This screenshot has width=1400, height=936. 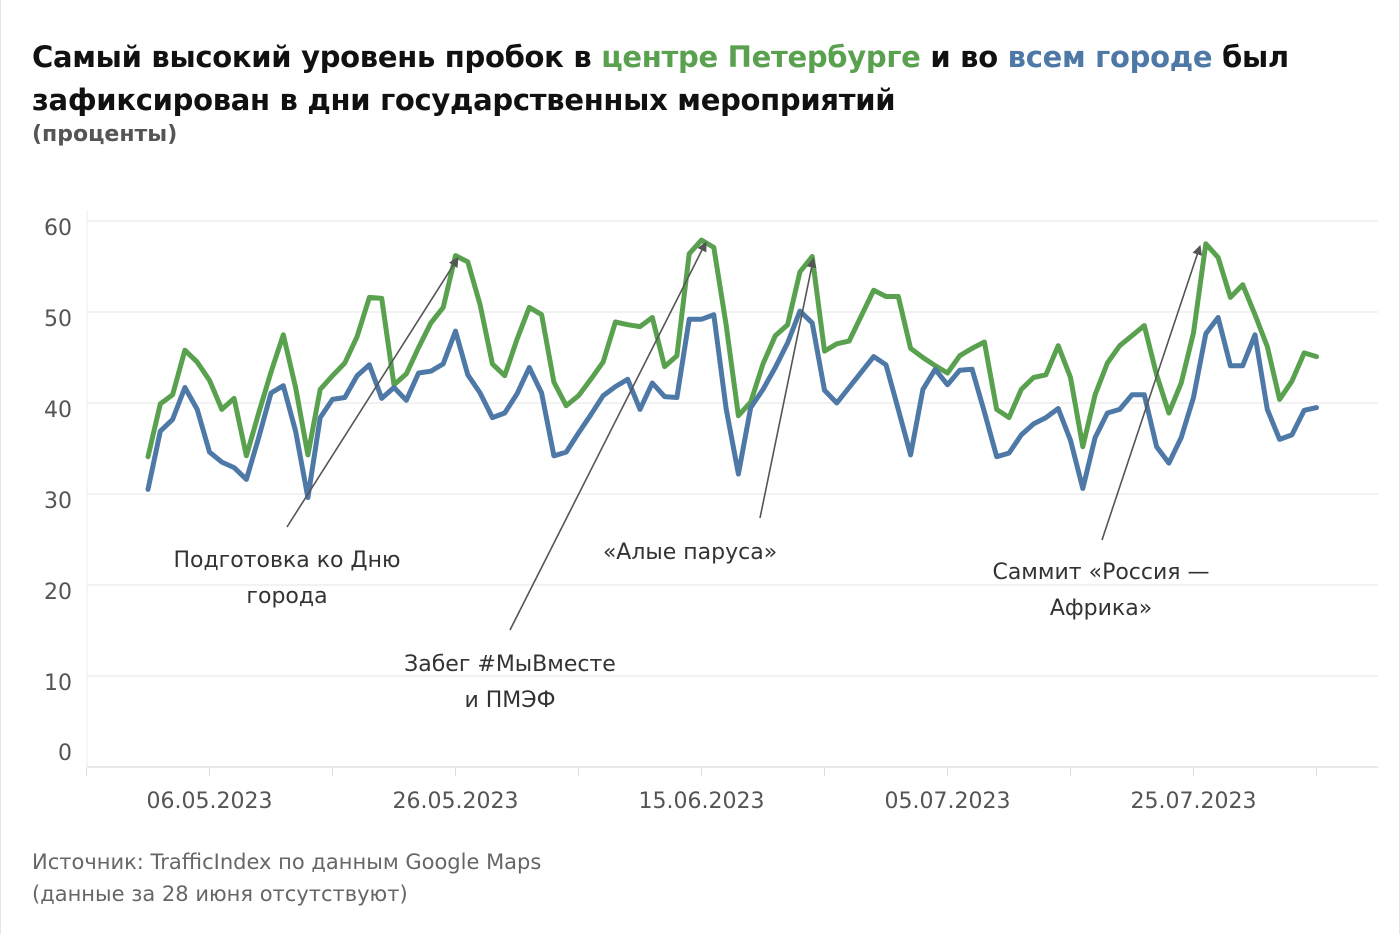 What do you see at coordinates (286, 560) in the screenshot?
I see `annotation-label: Подготовка ко Дню` at bounding box center [286, 560].